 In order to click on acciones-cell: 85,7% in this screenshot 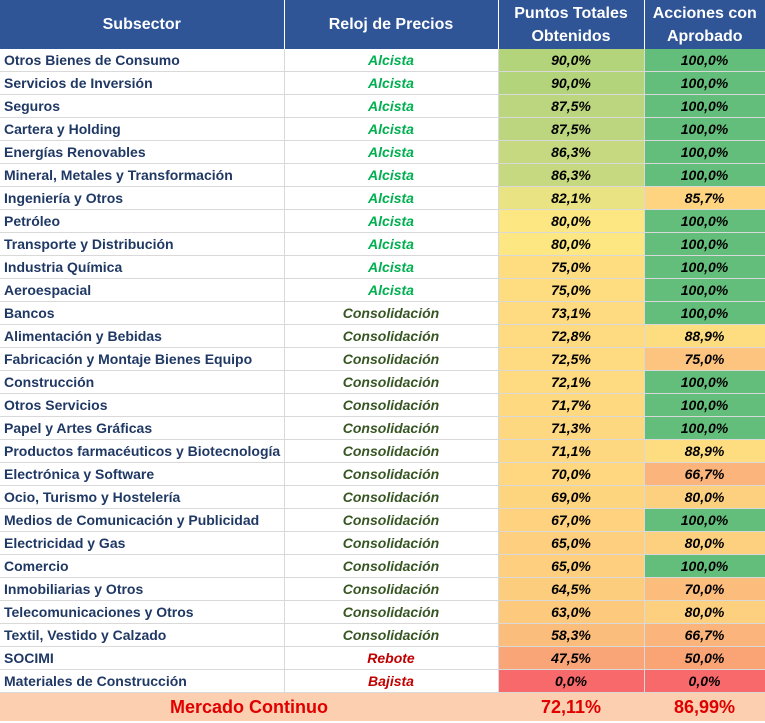, I will do `click(704, 198)`.